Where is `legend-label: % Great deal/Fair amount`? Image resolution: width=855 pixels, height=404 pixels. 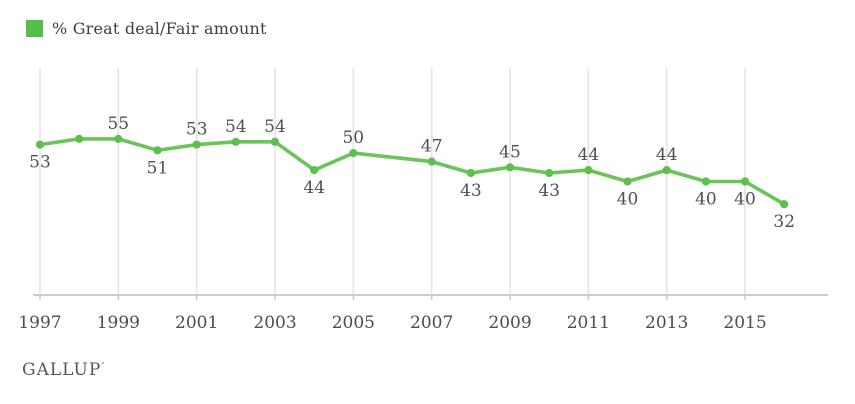
legend-label: % Great deal/Fair amount is located at coordinates (159, 28).